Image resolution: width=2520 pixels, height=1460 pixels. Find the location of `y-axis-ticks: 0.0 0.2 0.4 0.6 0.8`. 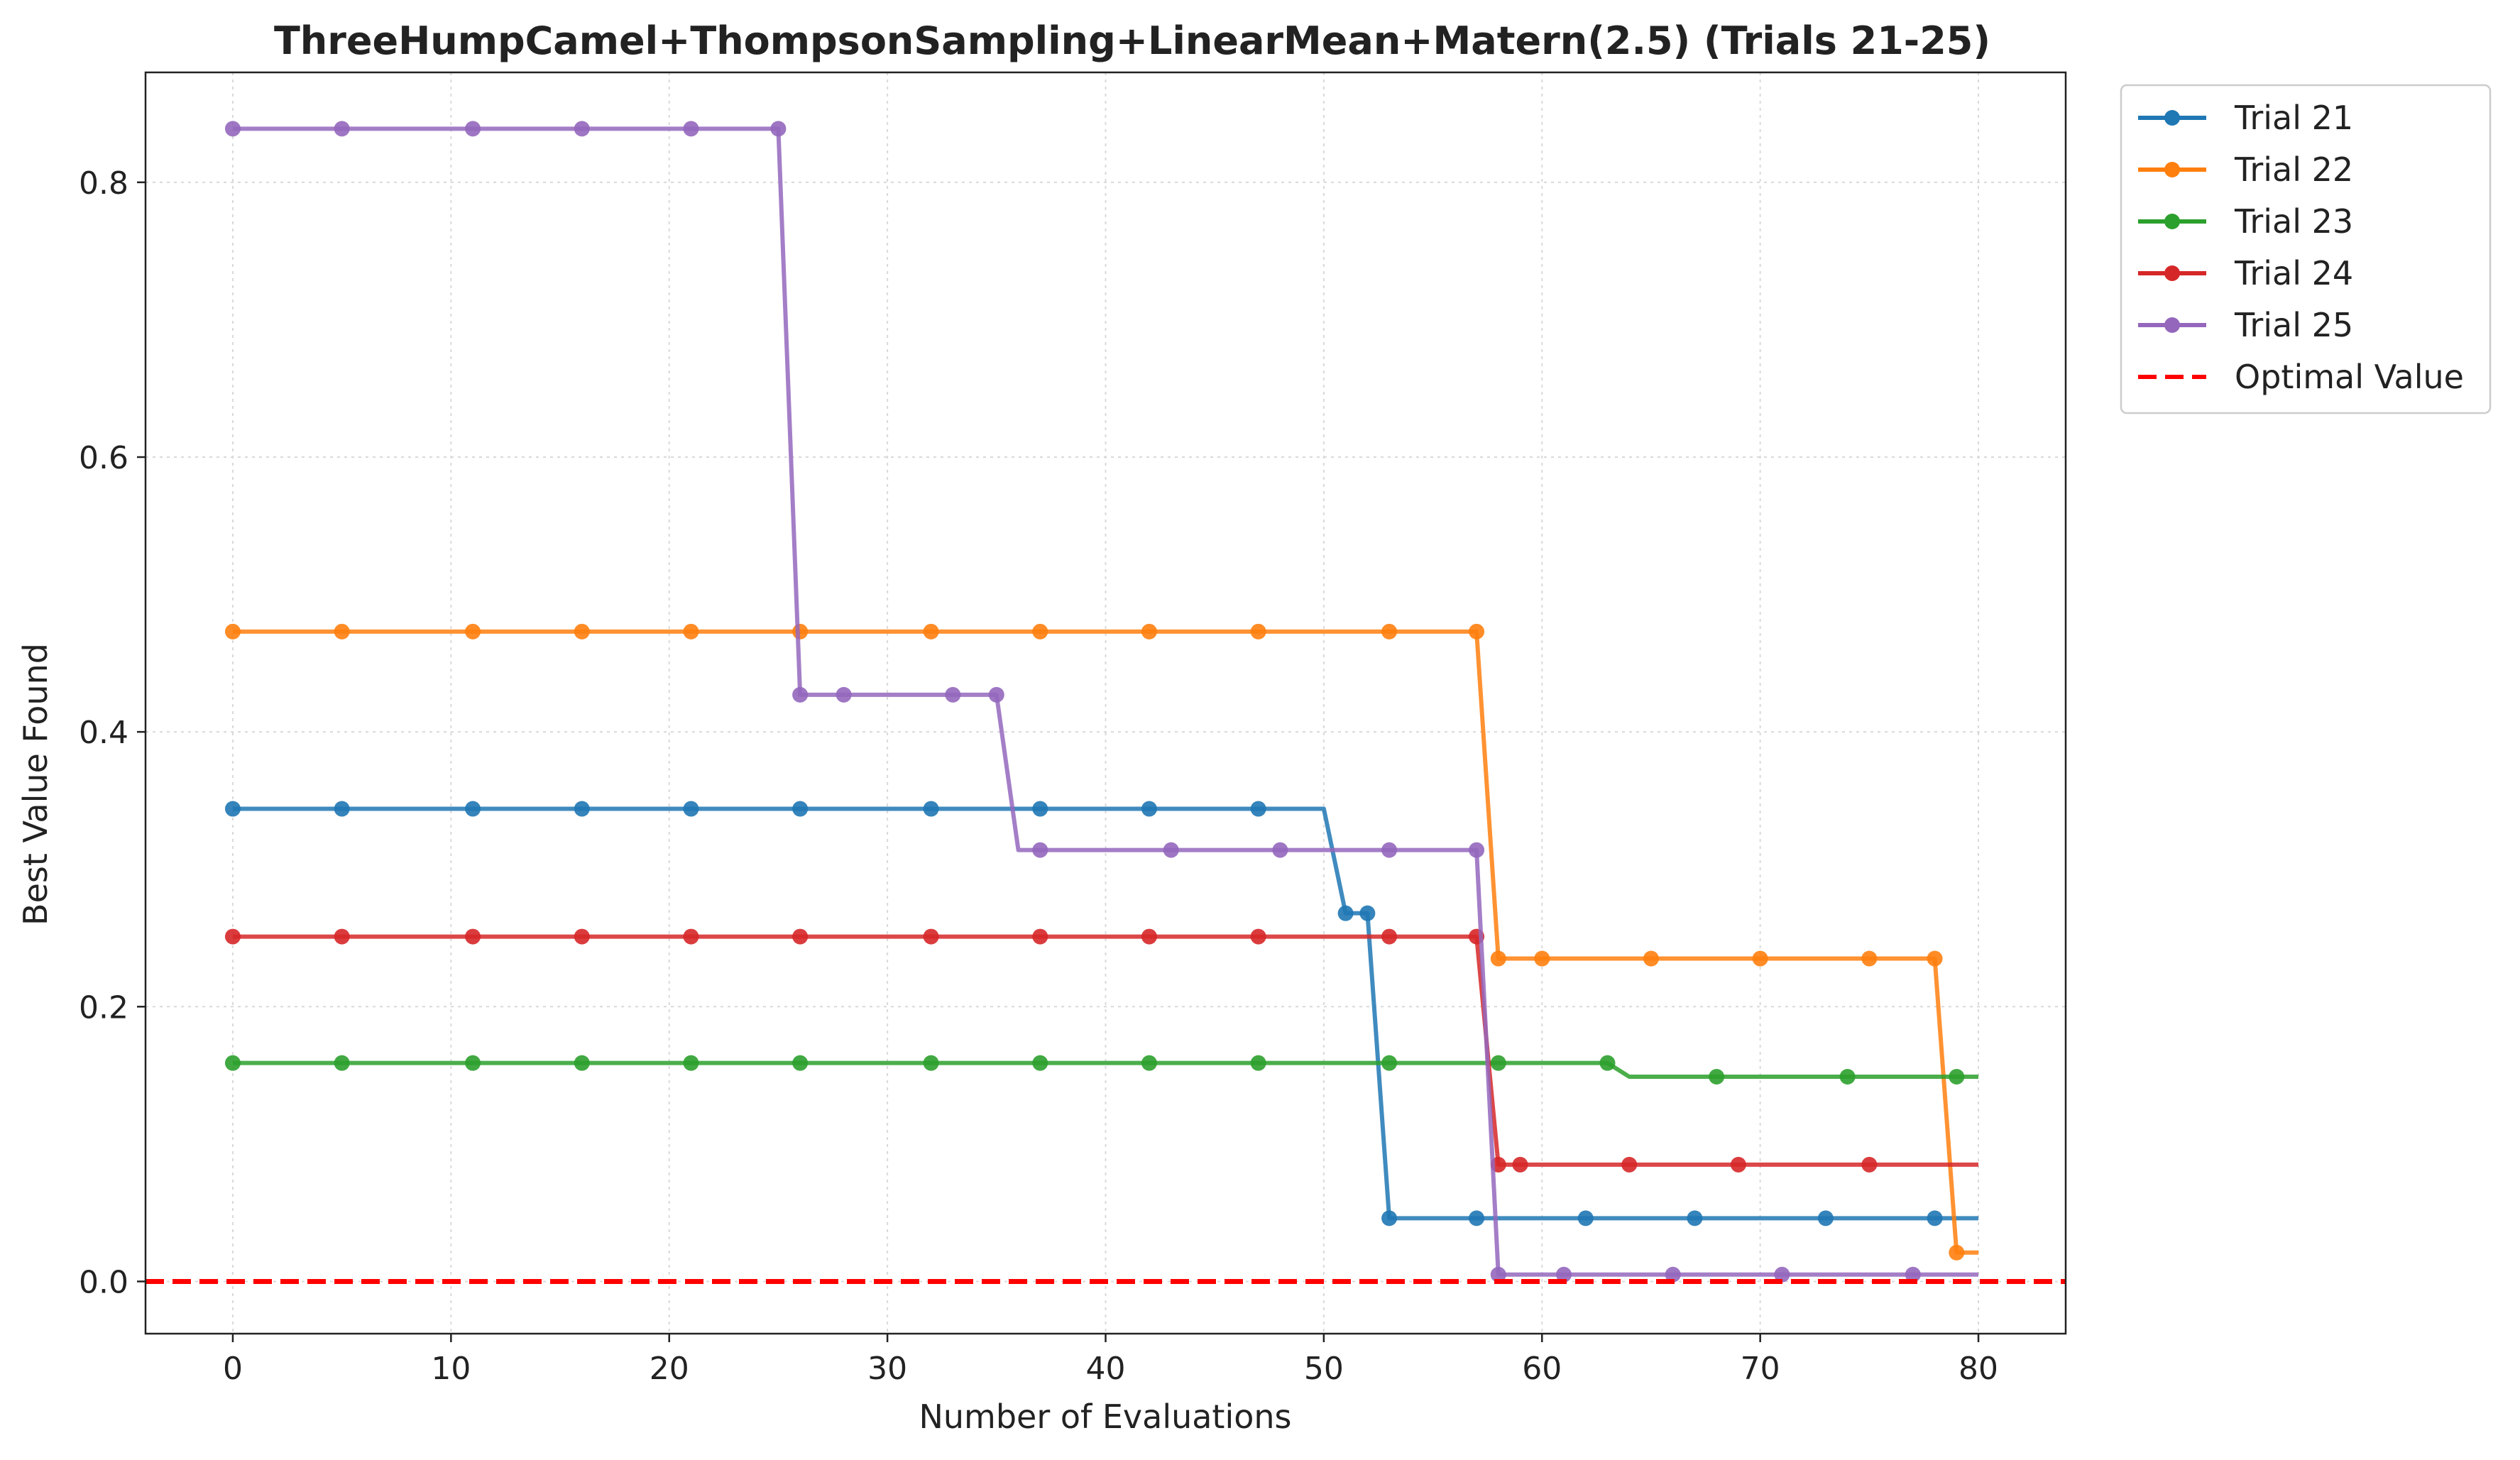

y-axis-ticks: 0.0 0.2 0.4 0.6 0.8 is located at coordinates (113, 732).